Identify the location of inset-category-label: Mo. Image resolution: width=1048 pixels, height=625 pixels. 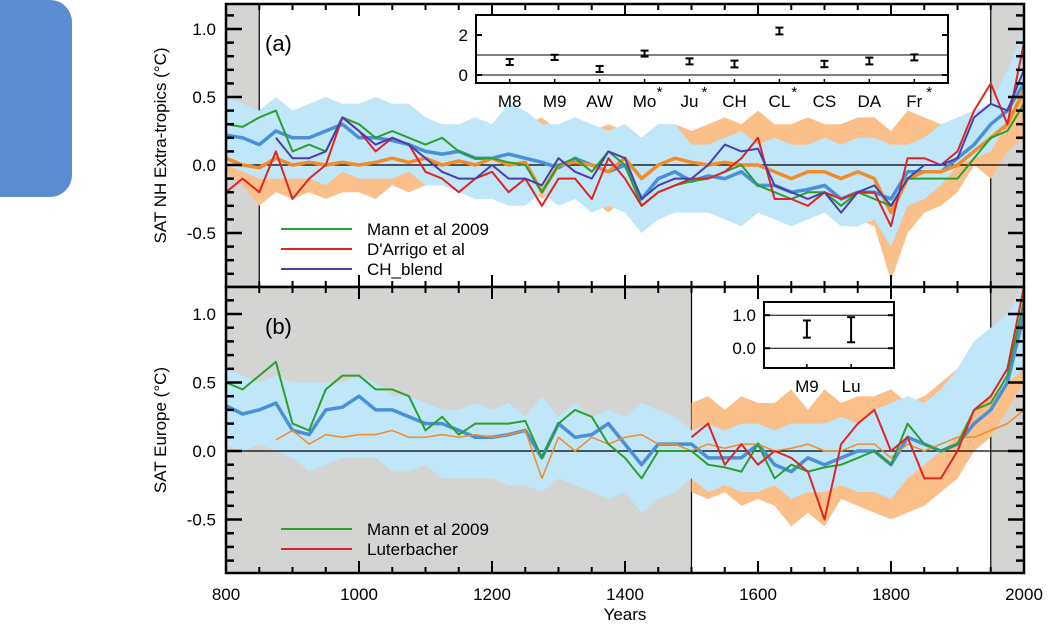
(645, 101).